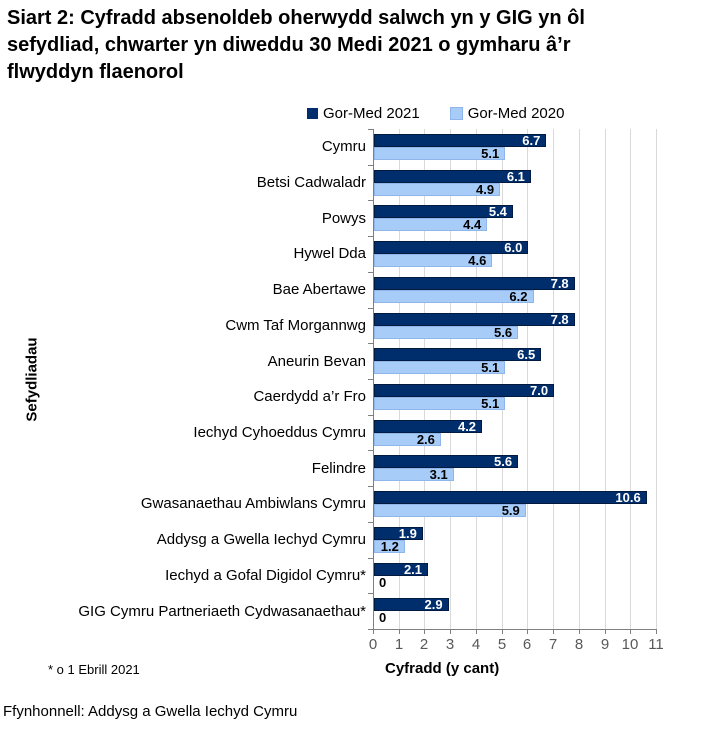  What do you see at coordinates (424, 644) in the screenshot?
I see `x-axis-tick-label: 2` at bounding box center [424, 644].